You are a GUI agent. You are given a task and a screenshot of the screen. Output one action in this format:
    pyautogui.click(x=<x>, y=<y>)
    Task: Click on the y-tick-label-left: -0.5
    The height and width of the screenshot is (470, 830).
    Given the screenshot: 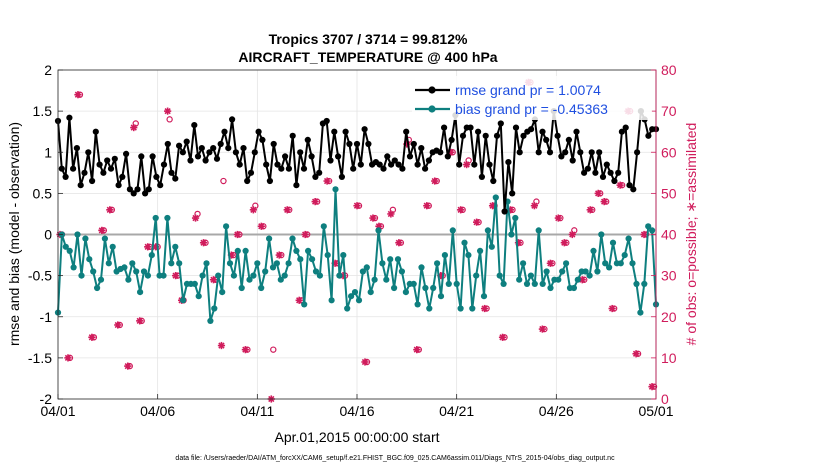 What is the action you would take?
    pyautogui.click(x=40, y=276)
    